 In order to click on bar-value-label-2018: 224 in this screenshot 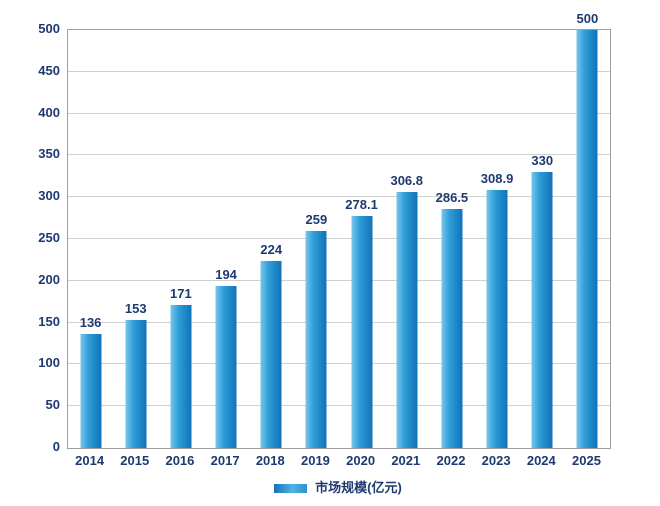, I will do `click(271, 249)`.